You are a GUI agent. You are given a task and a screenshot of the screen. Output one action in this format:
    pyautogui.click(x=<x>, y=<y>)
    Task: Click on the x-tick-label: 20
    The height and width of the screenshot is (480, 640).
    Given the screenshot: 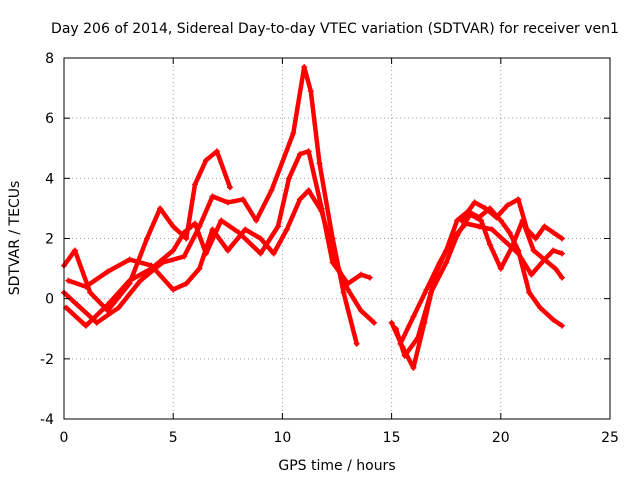 What is the action you would take?
    pyautogui.click(x=501, y=438)
    